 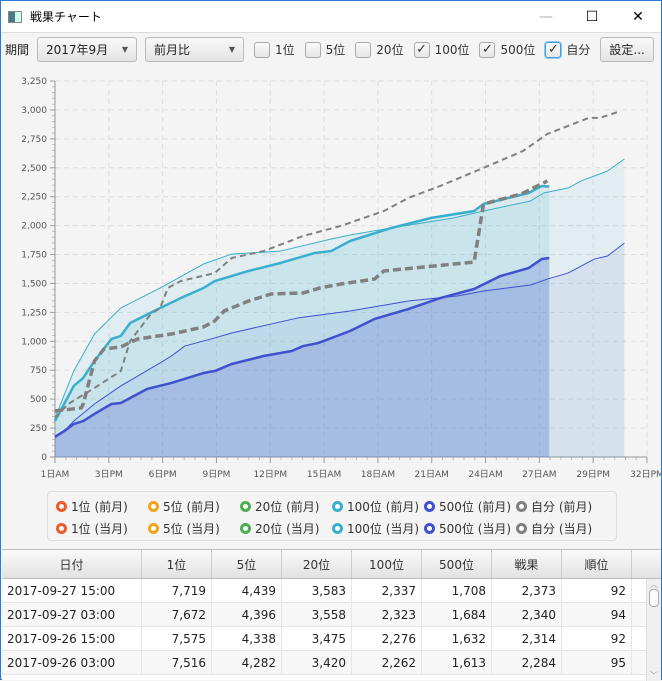 I want to click on table-cell: 3,475, so click(x=317, y=638).